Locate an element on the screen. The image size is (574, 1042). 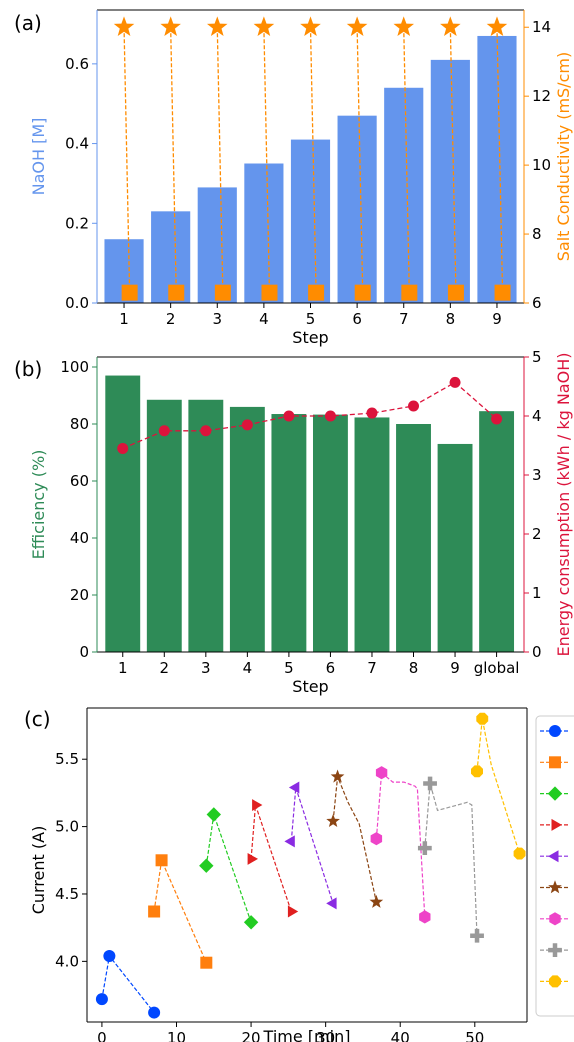
x-tick-label: 10 is located at coordinates (176, 1035).